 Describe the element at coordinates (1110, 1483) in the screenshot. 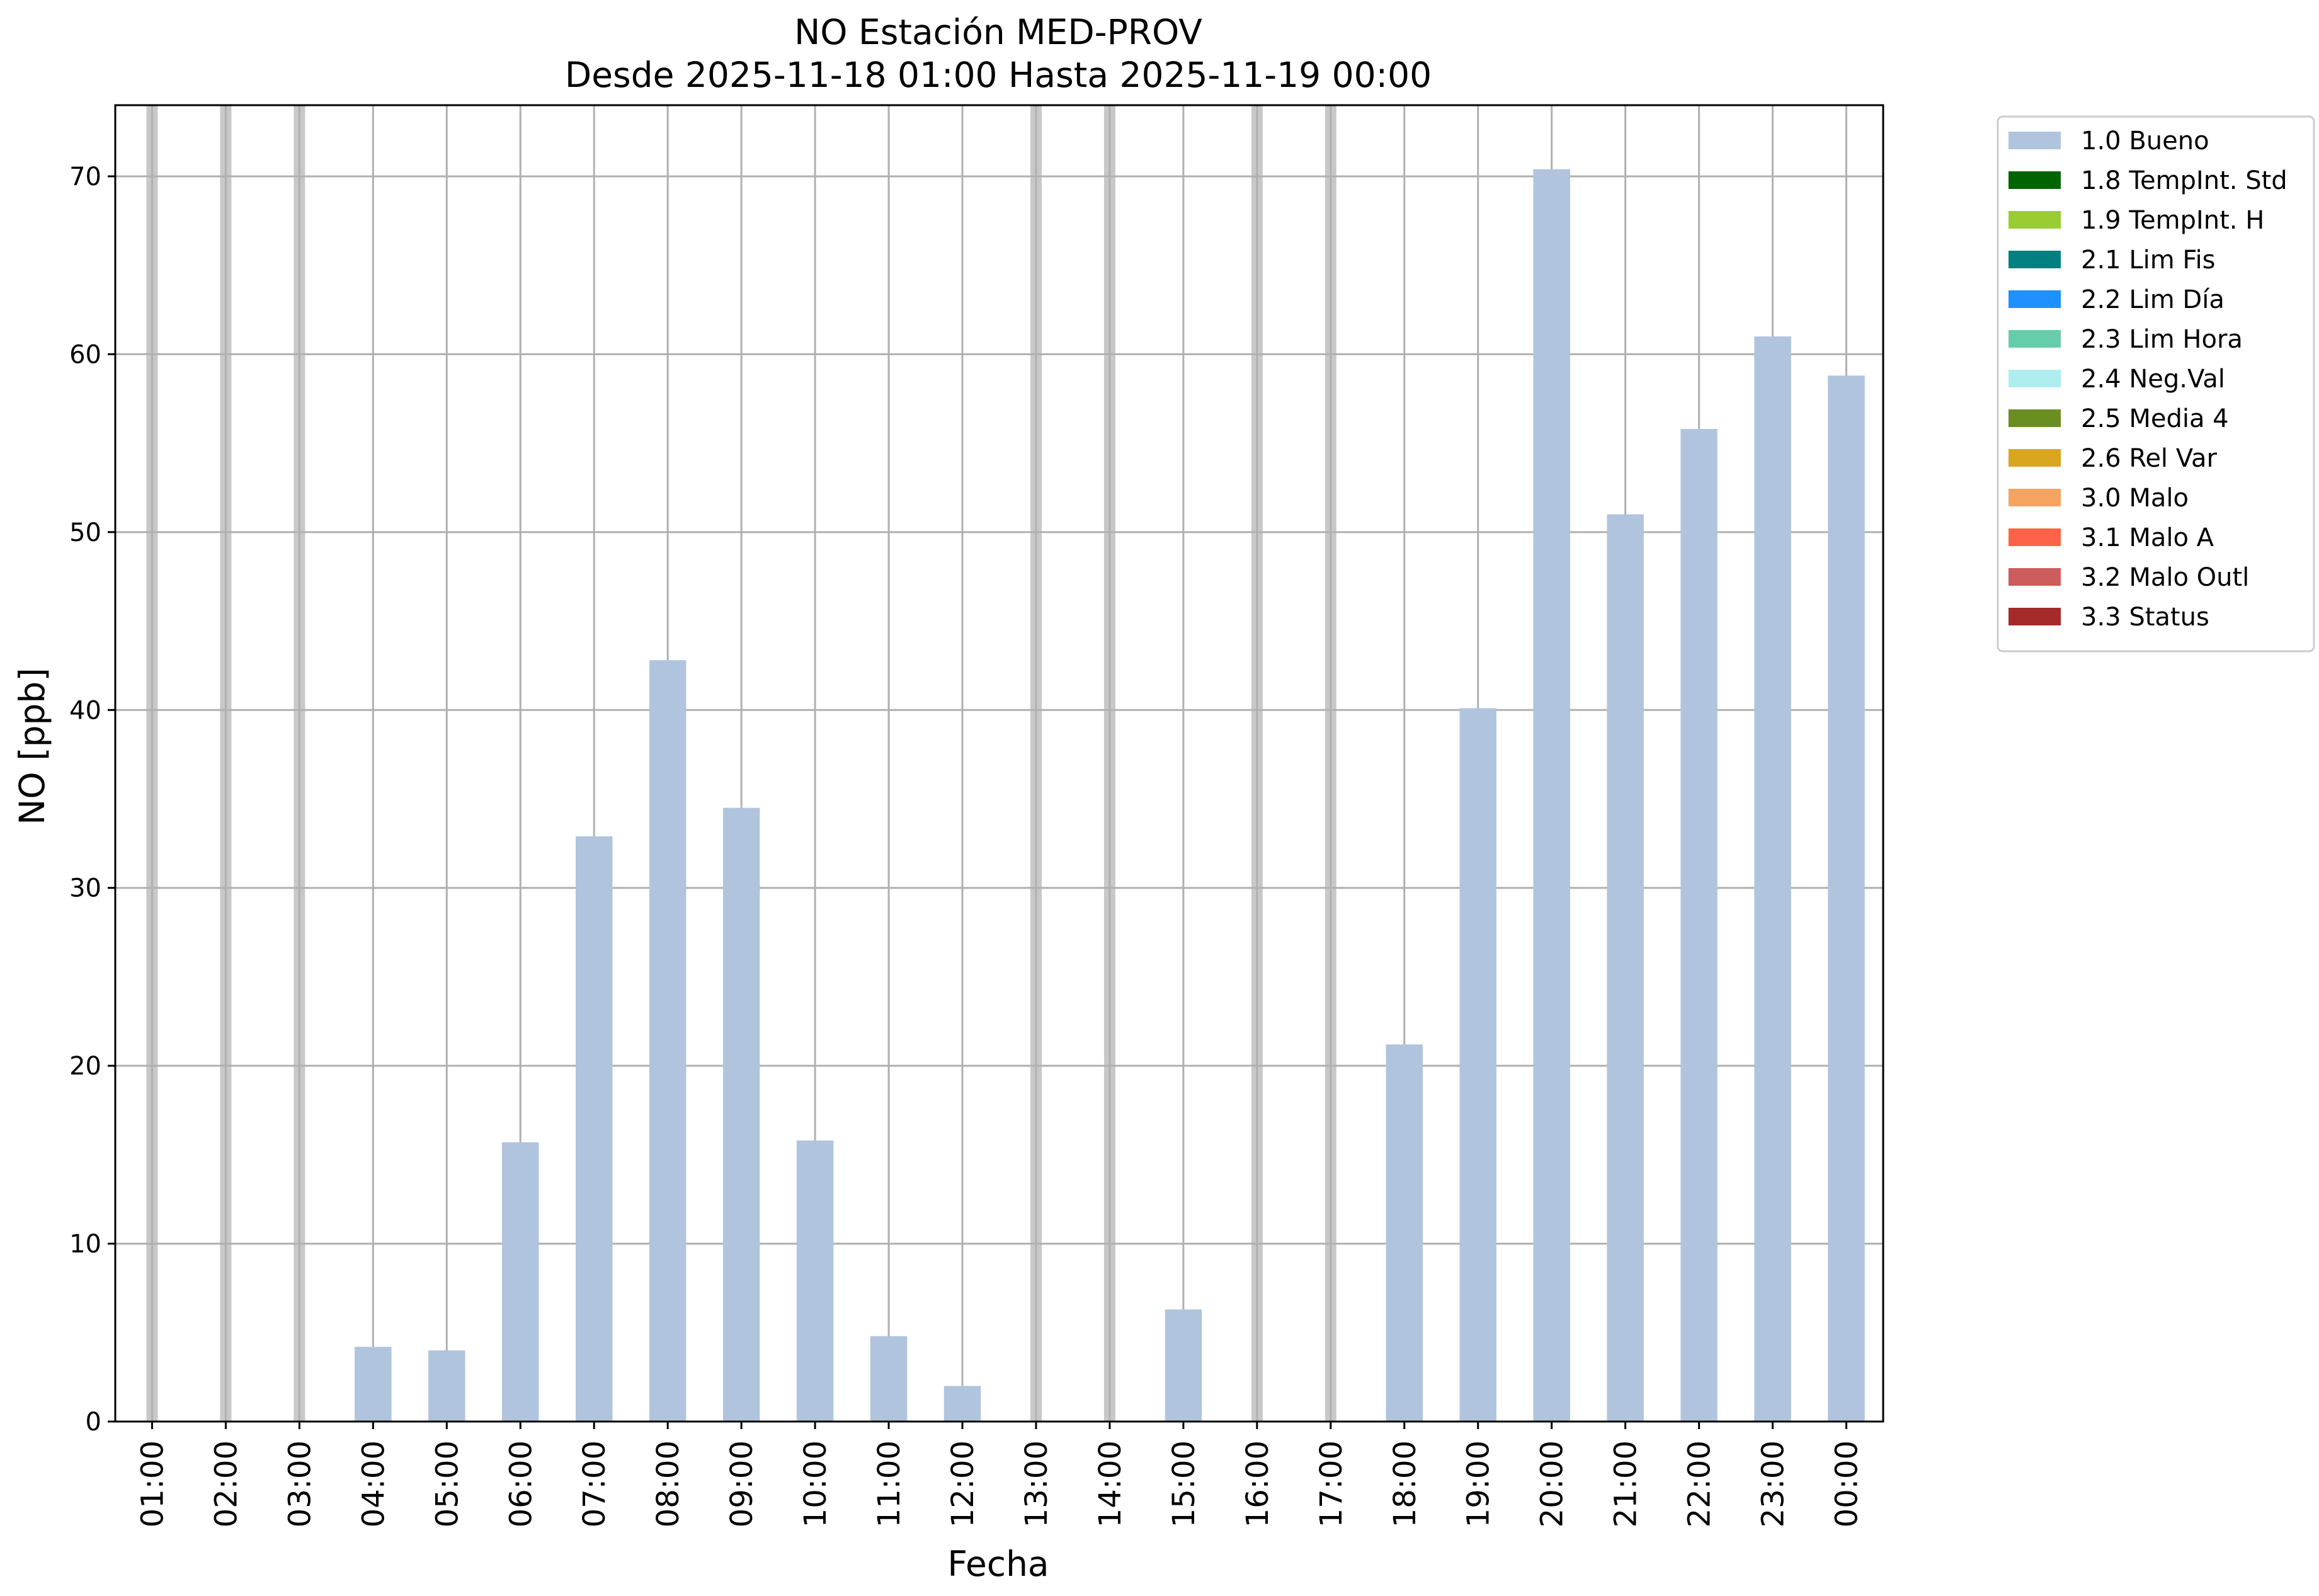

I see `x-tick-label: 14:00` at that location.